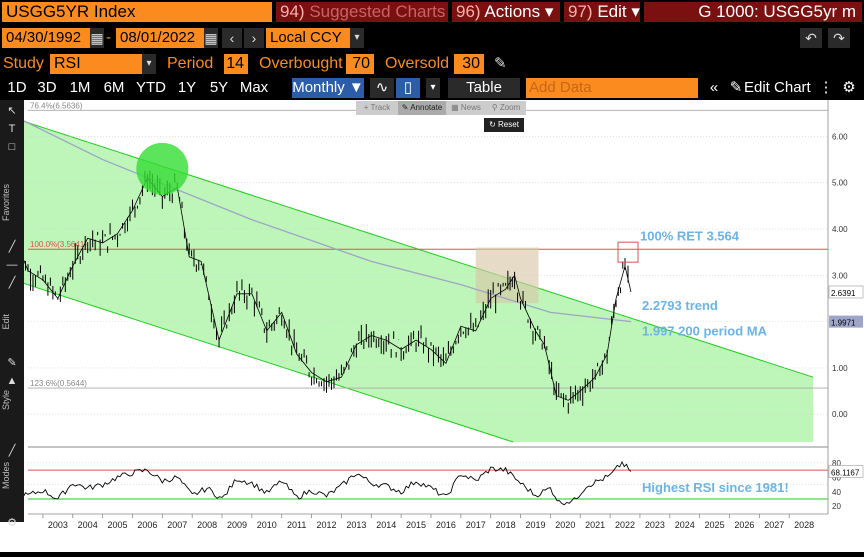  What do you see at coordinates (160, 38) in the screenshot?
I see `end-date-field: 08/01/2022` at bounding box center [160, 38].